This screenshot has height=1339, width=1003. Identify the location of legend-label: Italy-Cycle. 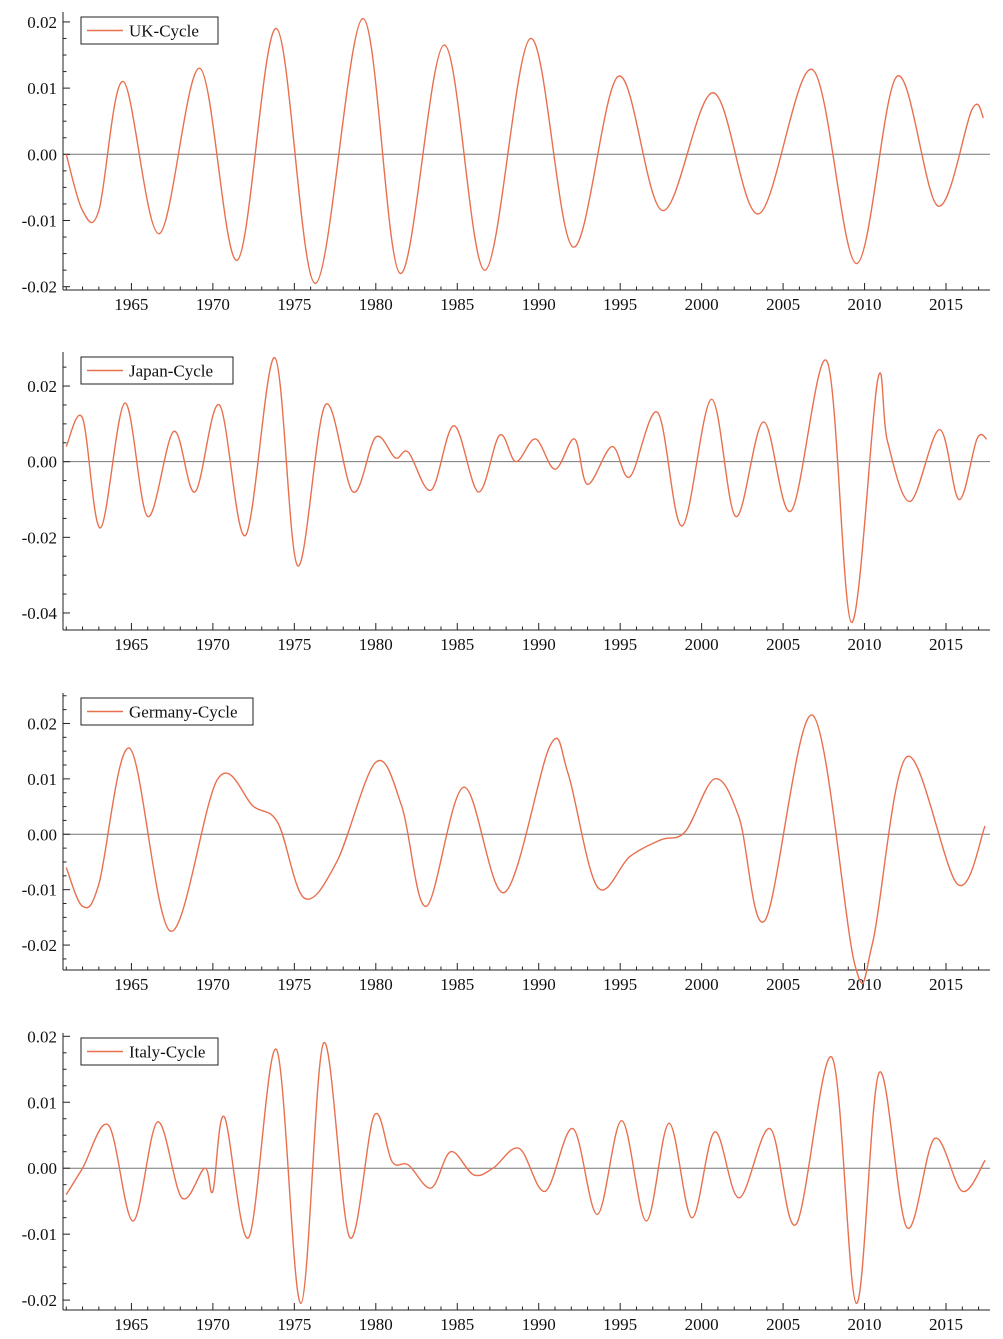
(167, 1052).